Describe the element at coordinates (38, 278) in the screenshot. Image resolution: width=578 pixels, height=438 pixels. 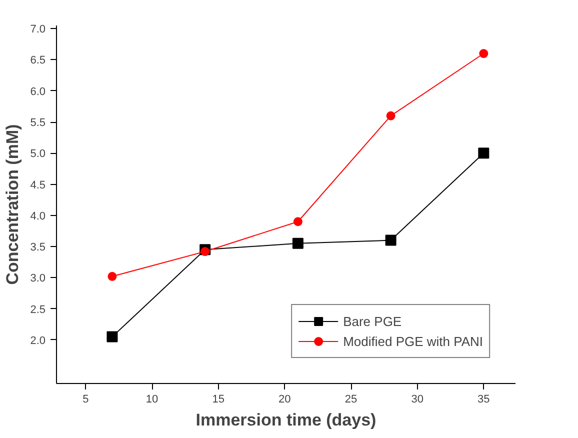
I see `y-tick-label: 3.0` at that location.